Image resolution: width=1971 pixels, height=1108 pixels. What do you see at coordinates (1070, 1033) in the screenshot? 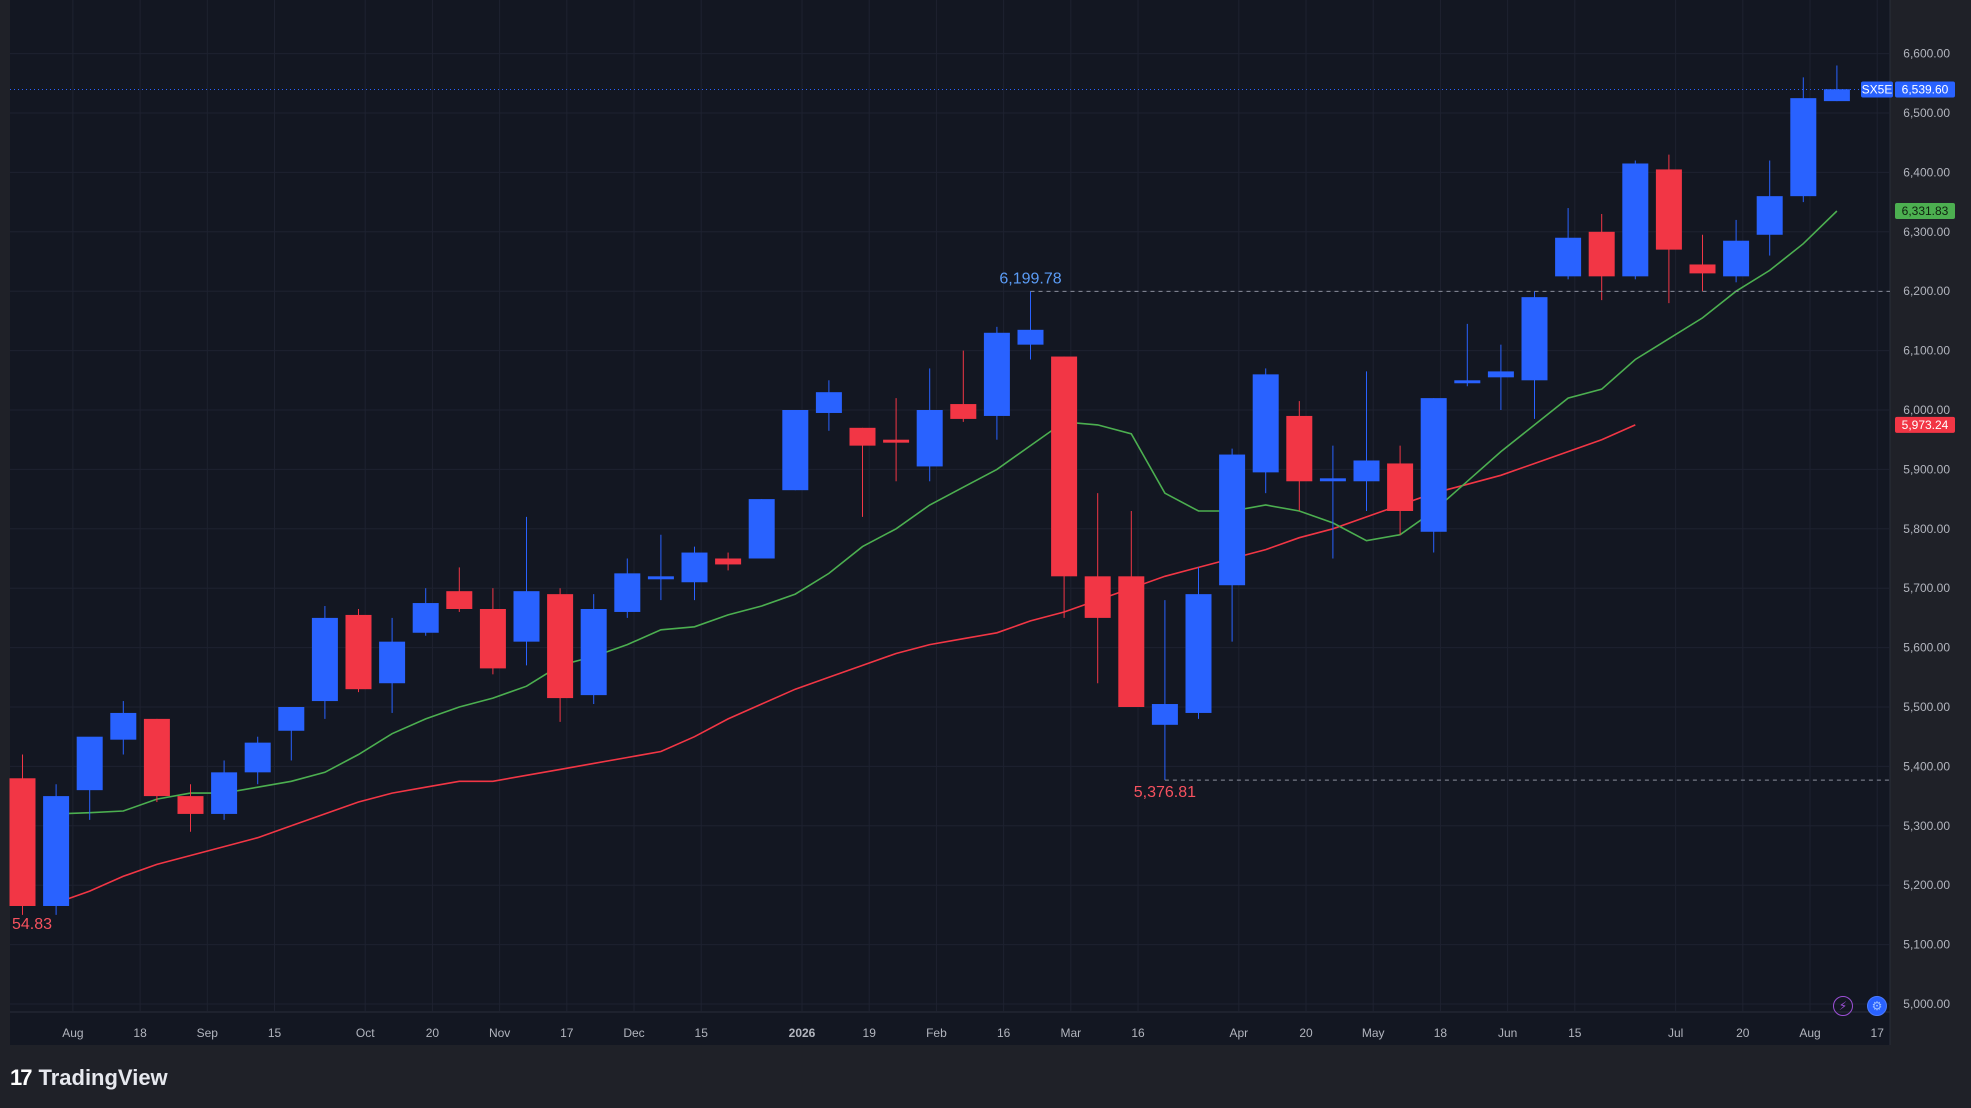
I see `time-tick-label: Mar` at bounding box center [1070, 1033].